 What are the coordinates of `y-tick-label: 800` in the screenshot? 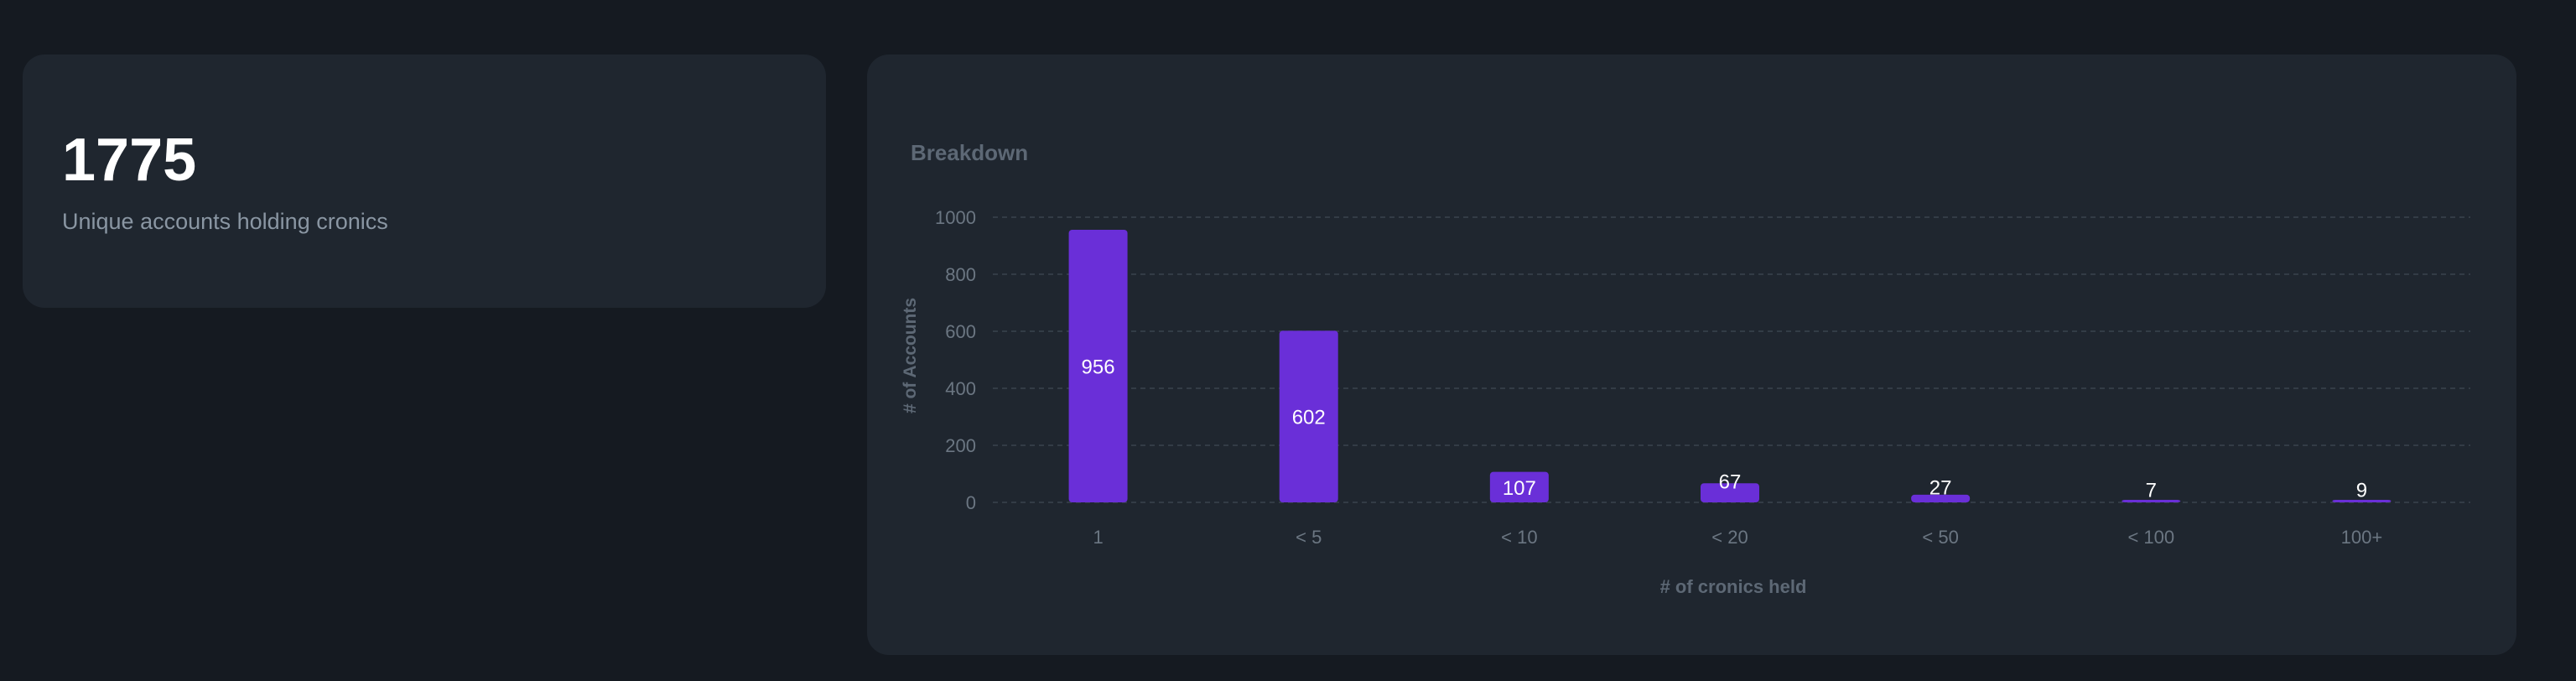 It's located at (960, 274).